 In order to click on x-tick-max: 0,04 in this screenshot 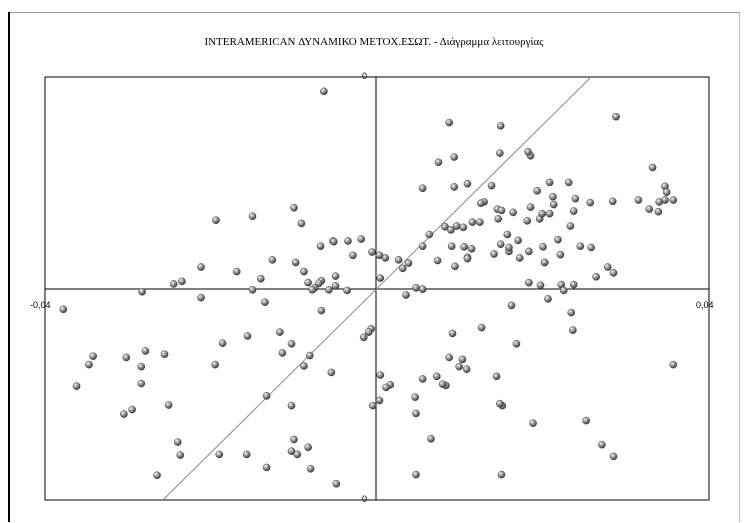, I will do `click(705, 305)`.